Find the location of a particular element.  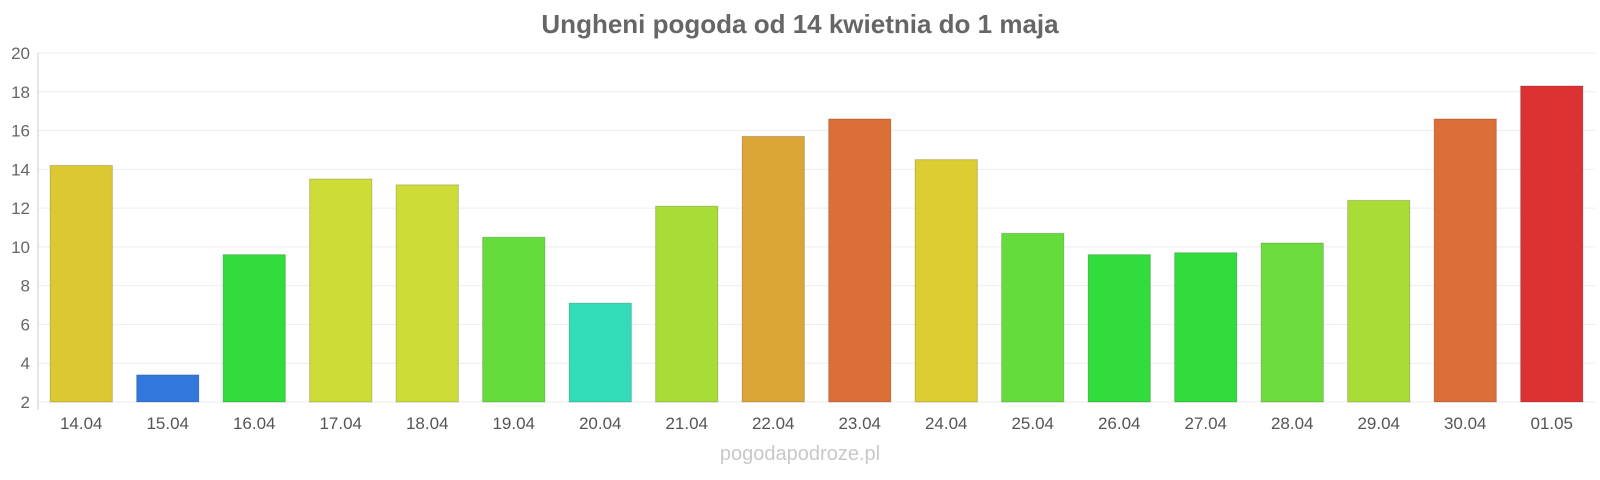

bar-22.04 is located at coordinates (773, 269).